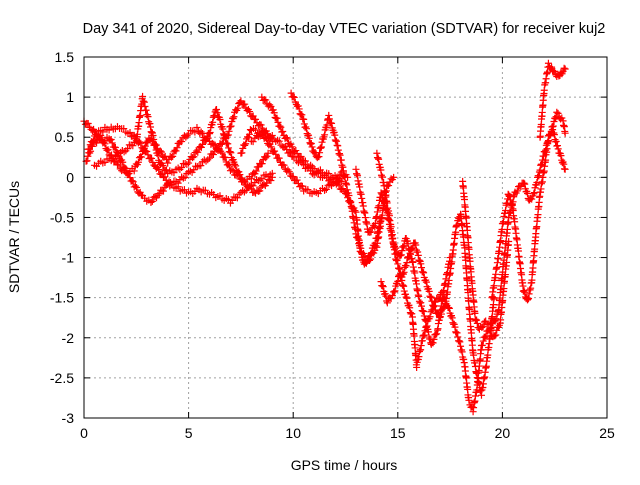 This screenshot has height=485, width=640. I want to click on x-tick-label: 5, so click(189, 433).